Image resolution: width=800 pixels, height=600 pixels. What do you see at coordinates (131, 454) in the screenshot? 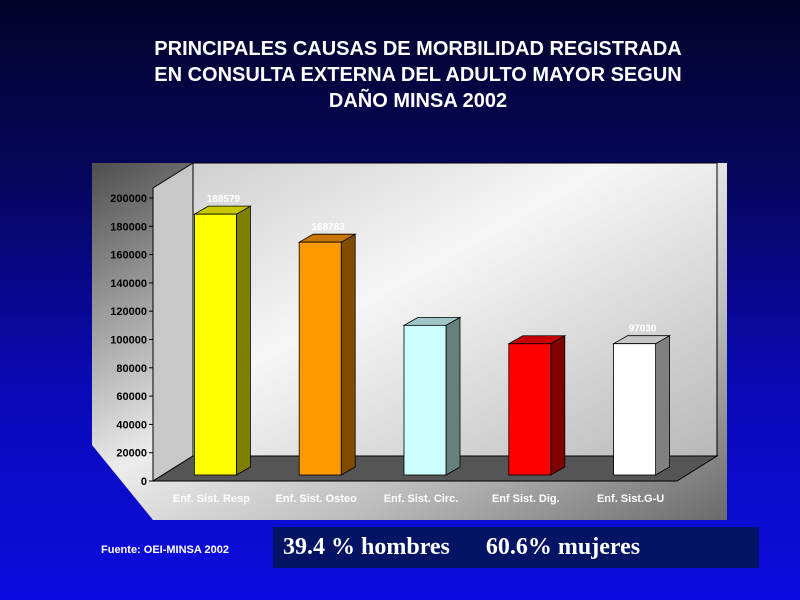
I see `y-tick-label: 20000` at bounding box center [131, 454].